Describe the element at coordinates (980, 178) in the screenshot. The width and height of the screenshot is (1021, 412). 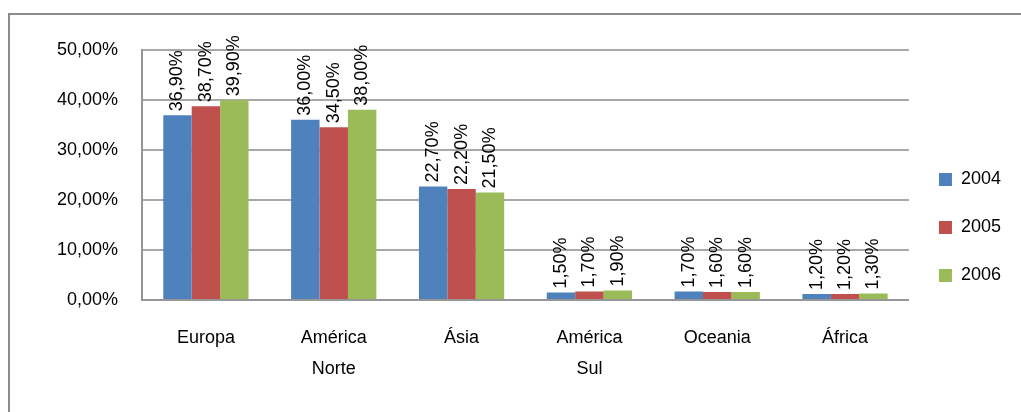
I see `legend-label: 2004` at that location.